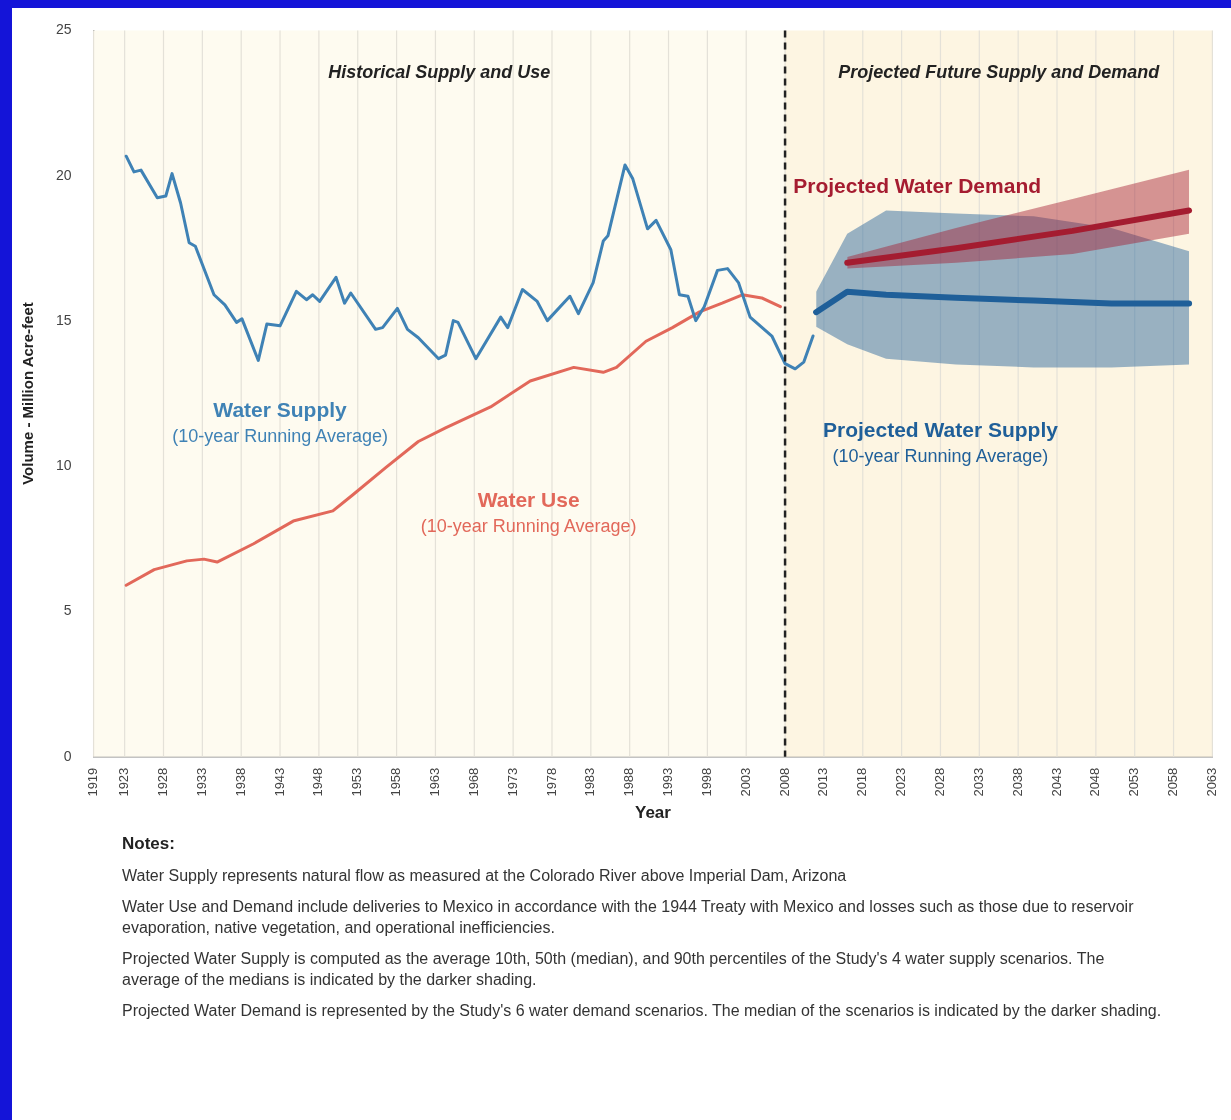  What do you see at coordinates (1095, 782) in the screenshot?
I see `x-tick-label: 2048` at bounding box center [1095, 782].